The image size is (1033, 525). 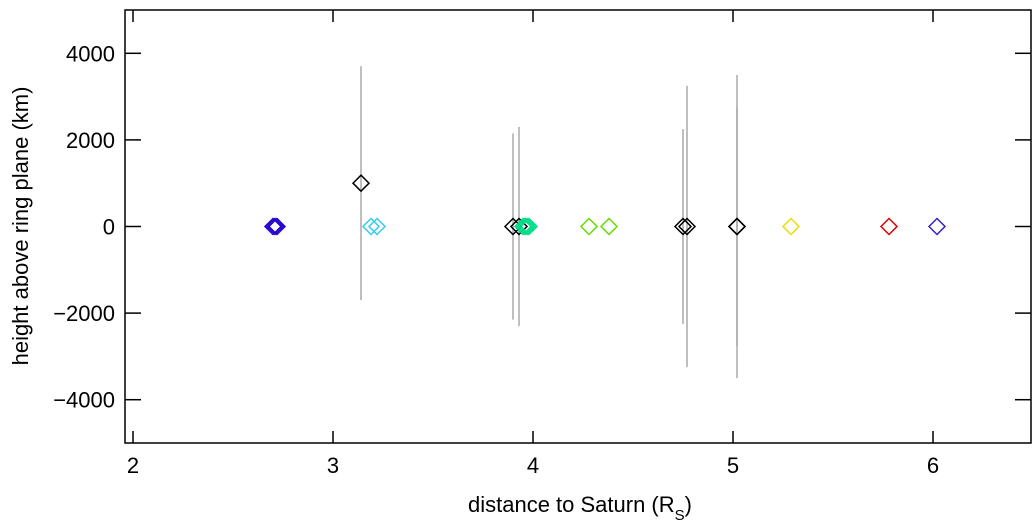 I want to click on y-tick-label: 2000, so click(x=90, y=140).